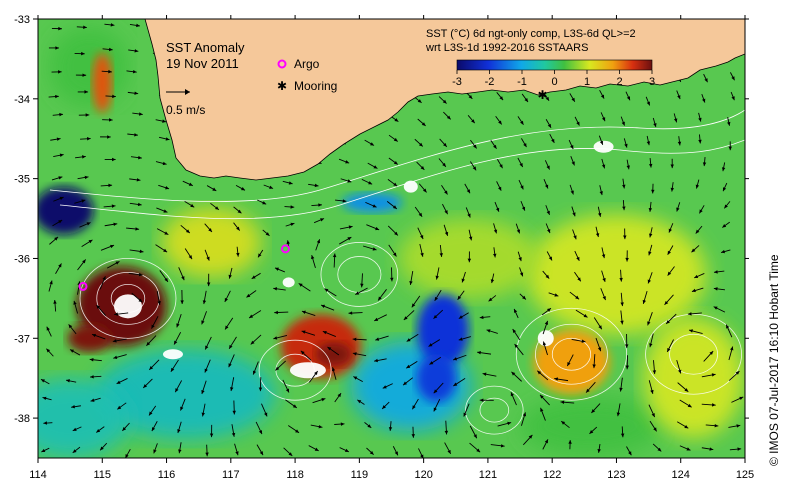 Image resolution: width=790 pixels, height=497 pixels. Describe the element at coordinates (38, 475) in the screenshot. I see `x-tick-label: 114` at that location.